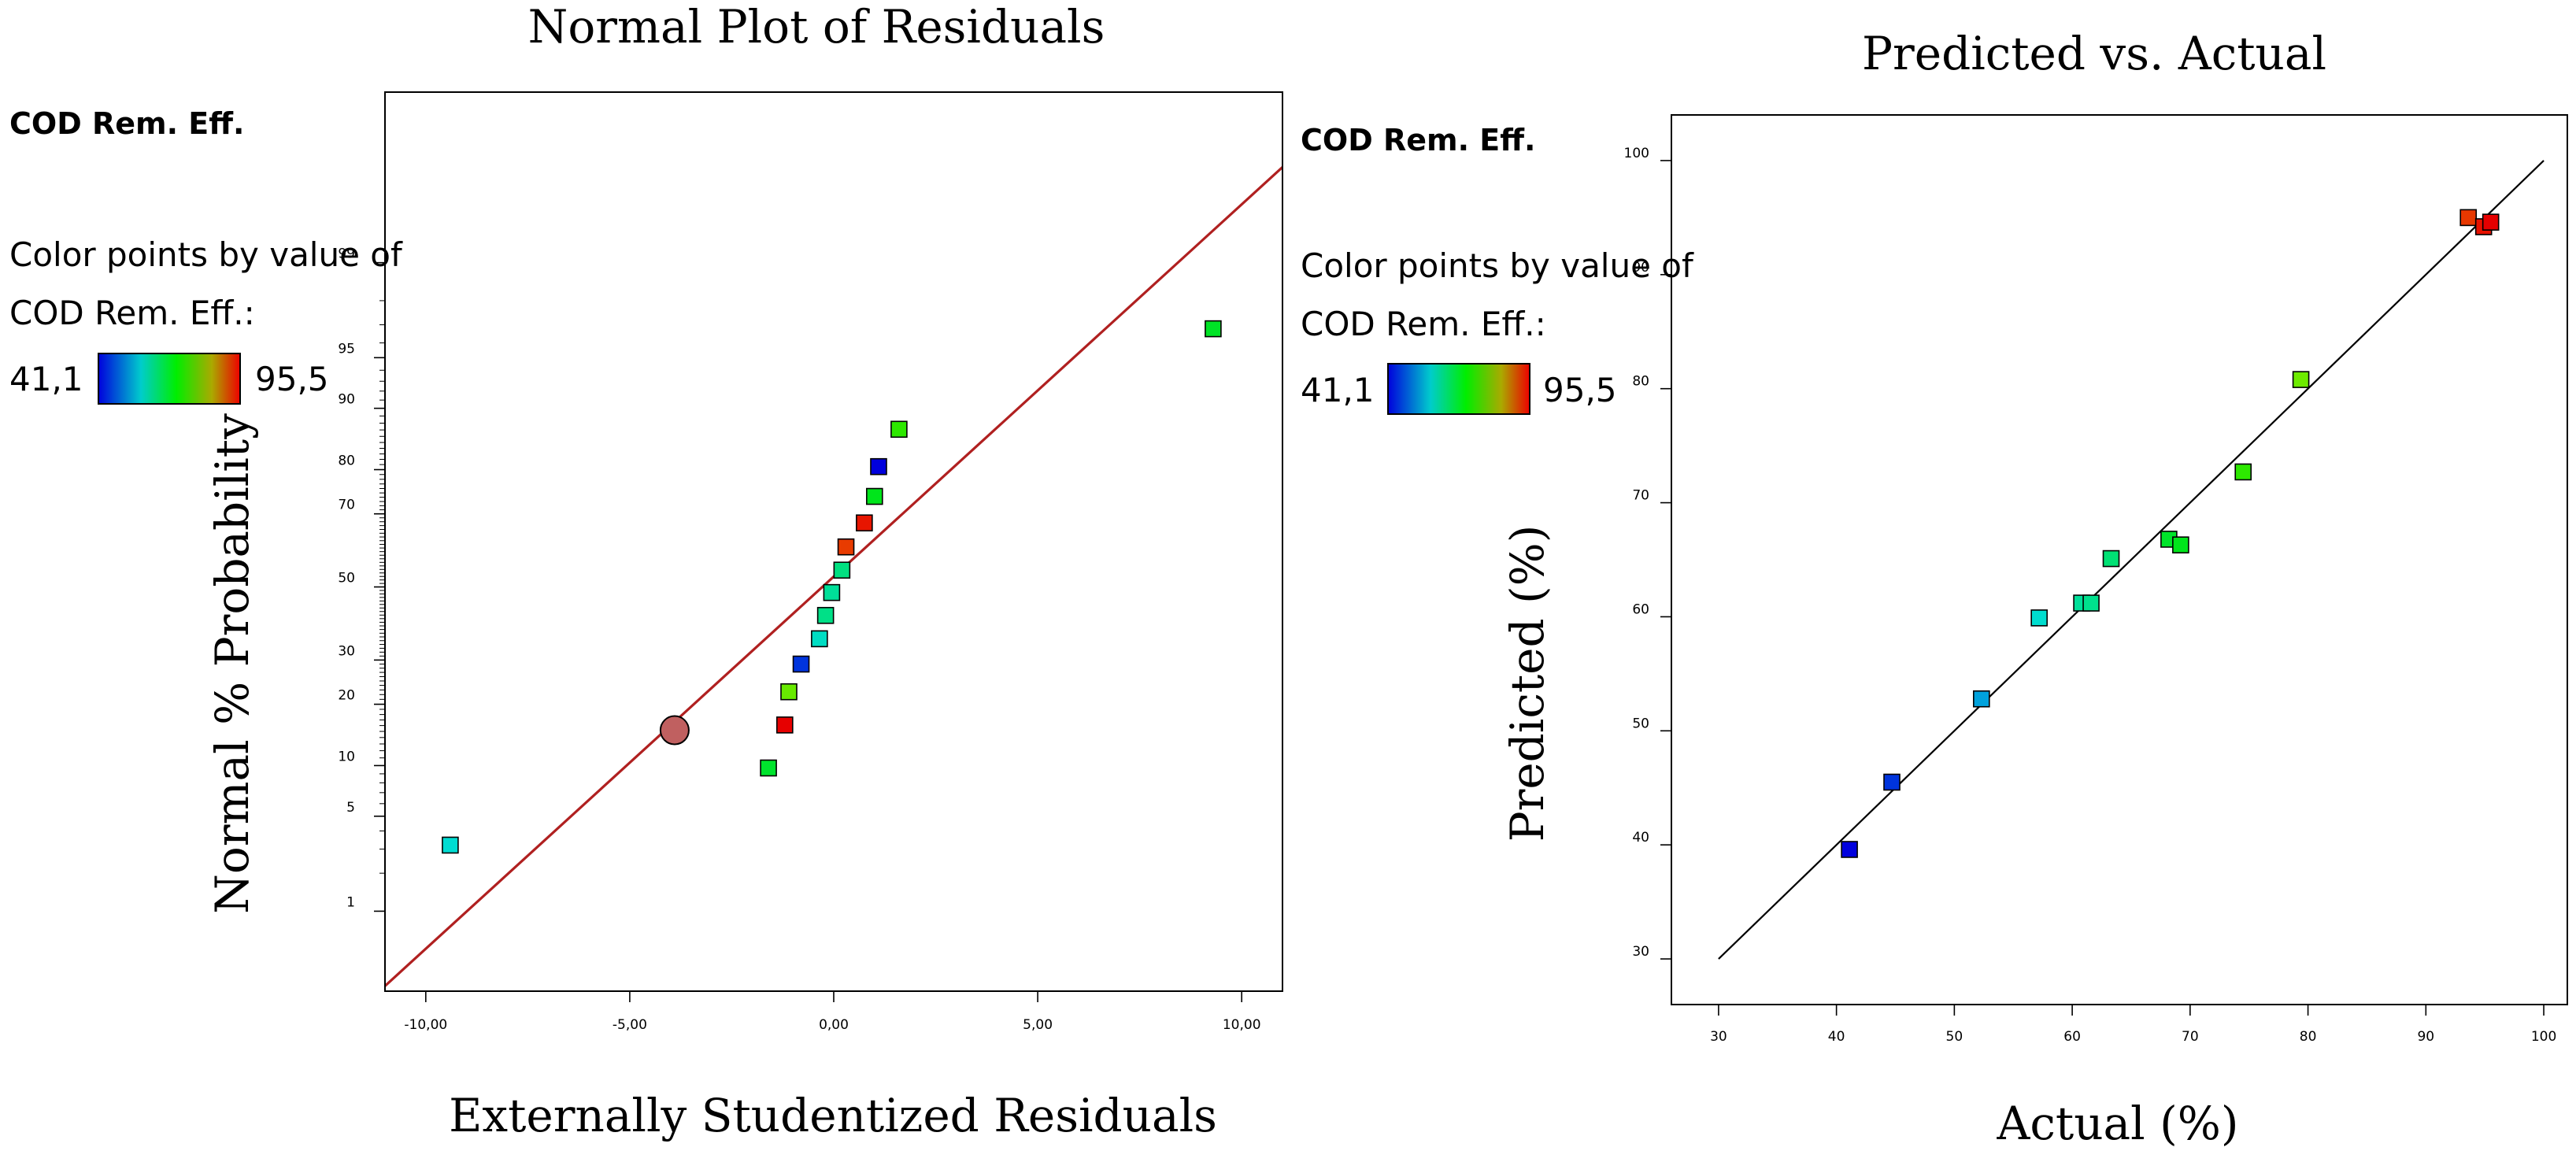  I want to click on x-tick-label: 5,00, so click(1038, 1025).